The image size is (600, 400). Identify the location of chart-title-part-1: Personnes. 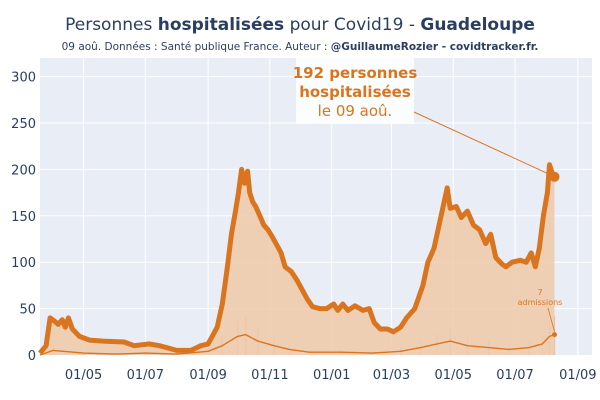
(111, 25).